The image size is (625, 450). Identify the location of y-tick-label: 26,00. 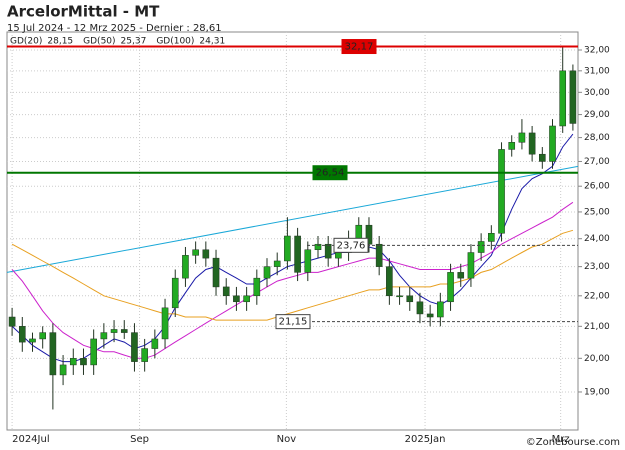
(597, 187).